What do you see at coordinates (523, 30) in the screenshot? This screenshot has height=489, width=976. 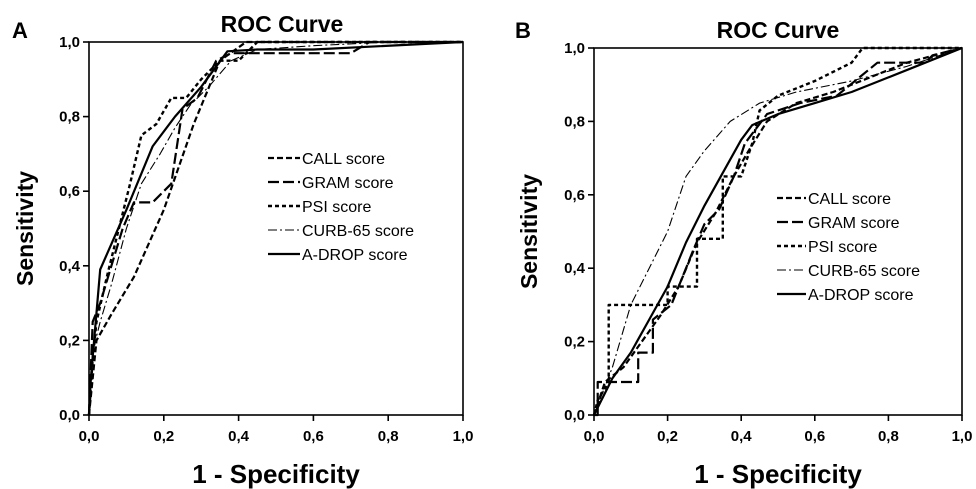 I see `panel-label: B` at bounding box center [523, 30].